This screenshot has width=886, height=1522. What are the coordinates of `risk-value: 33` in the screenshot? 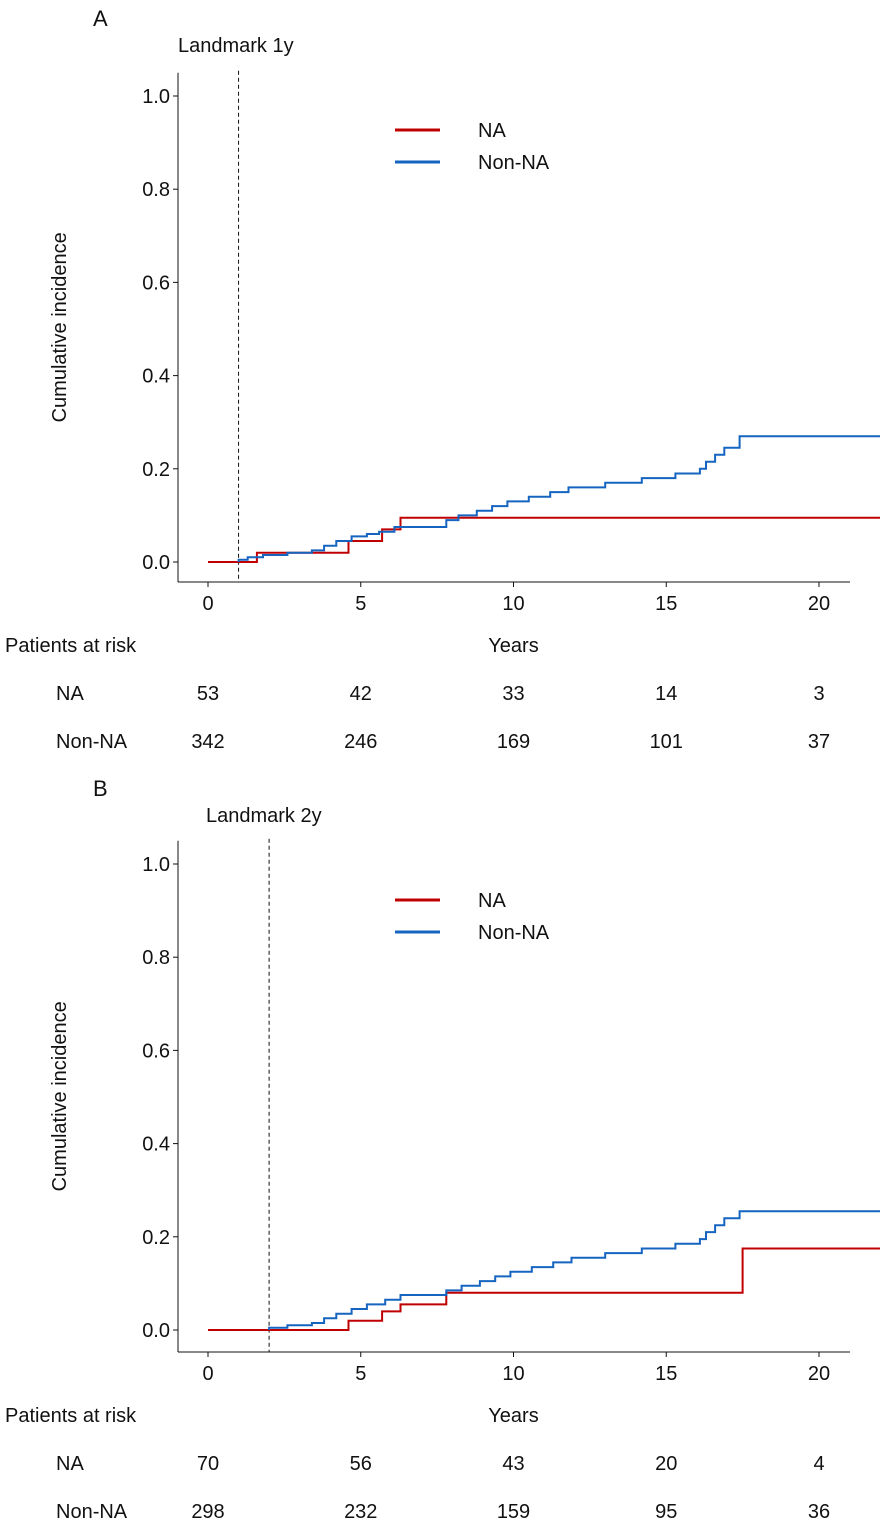 It's located at (513, 694).